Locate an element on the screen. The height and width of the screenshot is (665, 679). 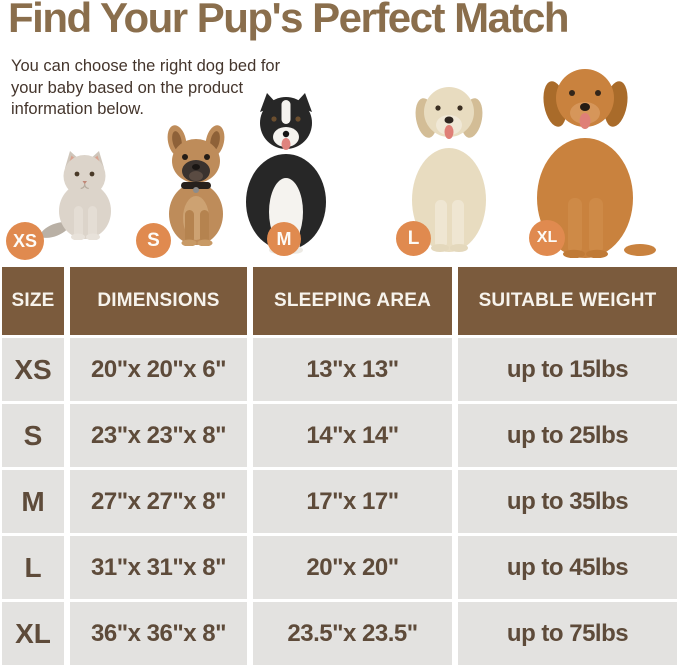
cell-sleeping-area: 23.5"x 23.5" is located at coordinates (352, 633).